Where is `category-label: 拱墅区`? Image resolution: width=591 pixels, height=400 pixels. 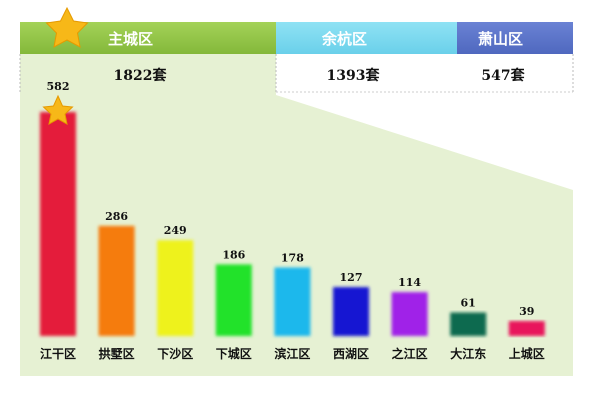 category-label: 拱墅区 is located at coordinates (117, 353).